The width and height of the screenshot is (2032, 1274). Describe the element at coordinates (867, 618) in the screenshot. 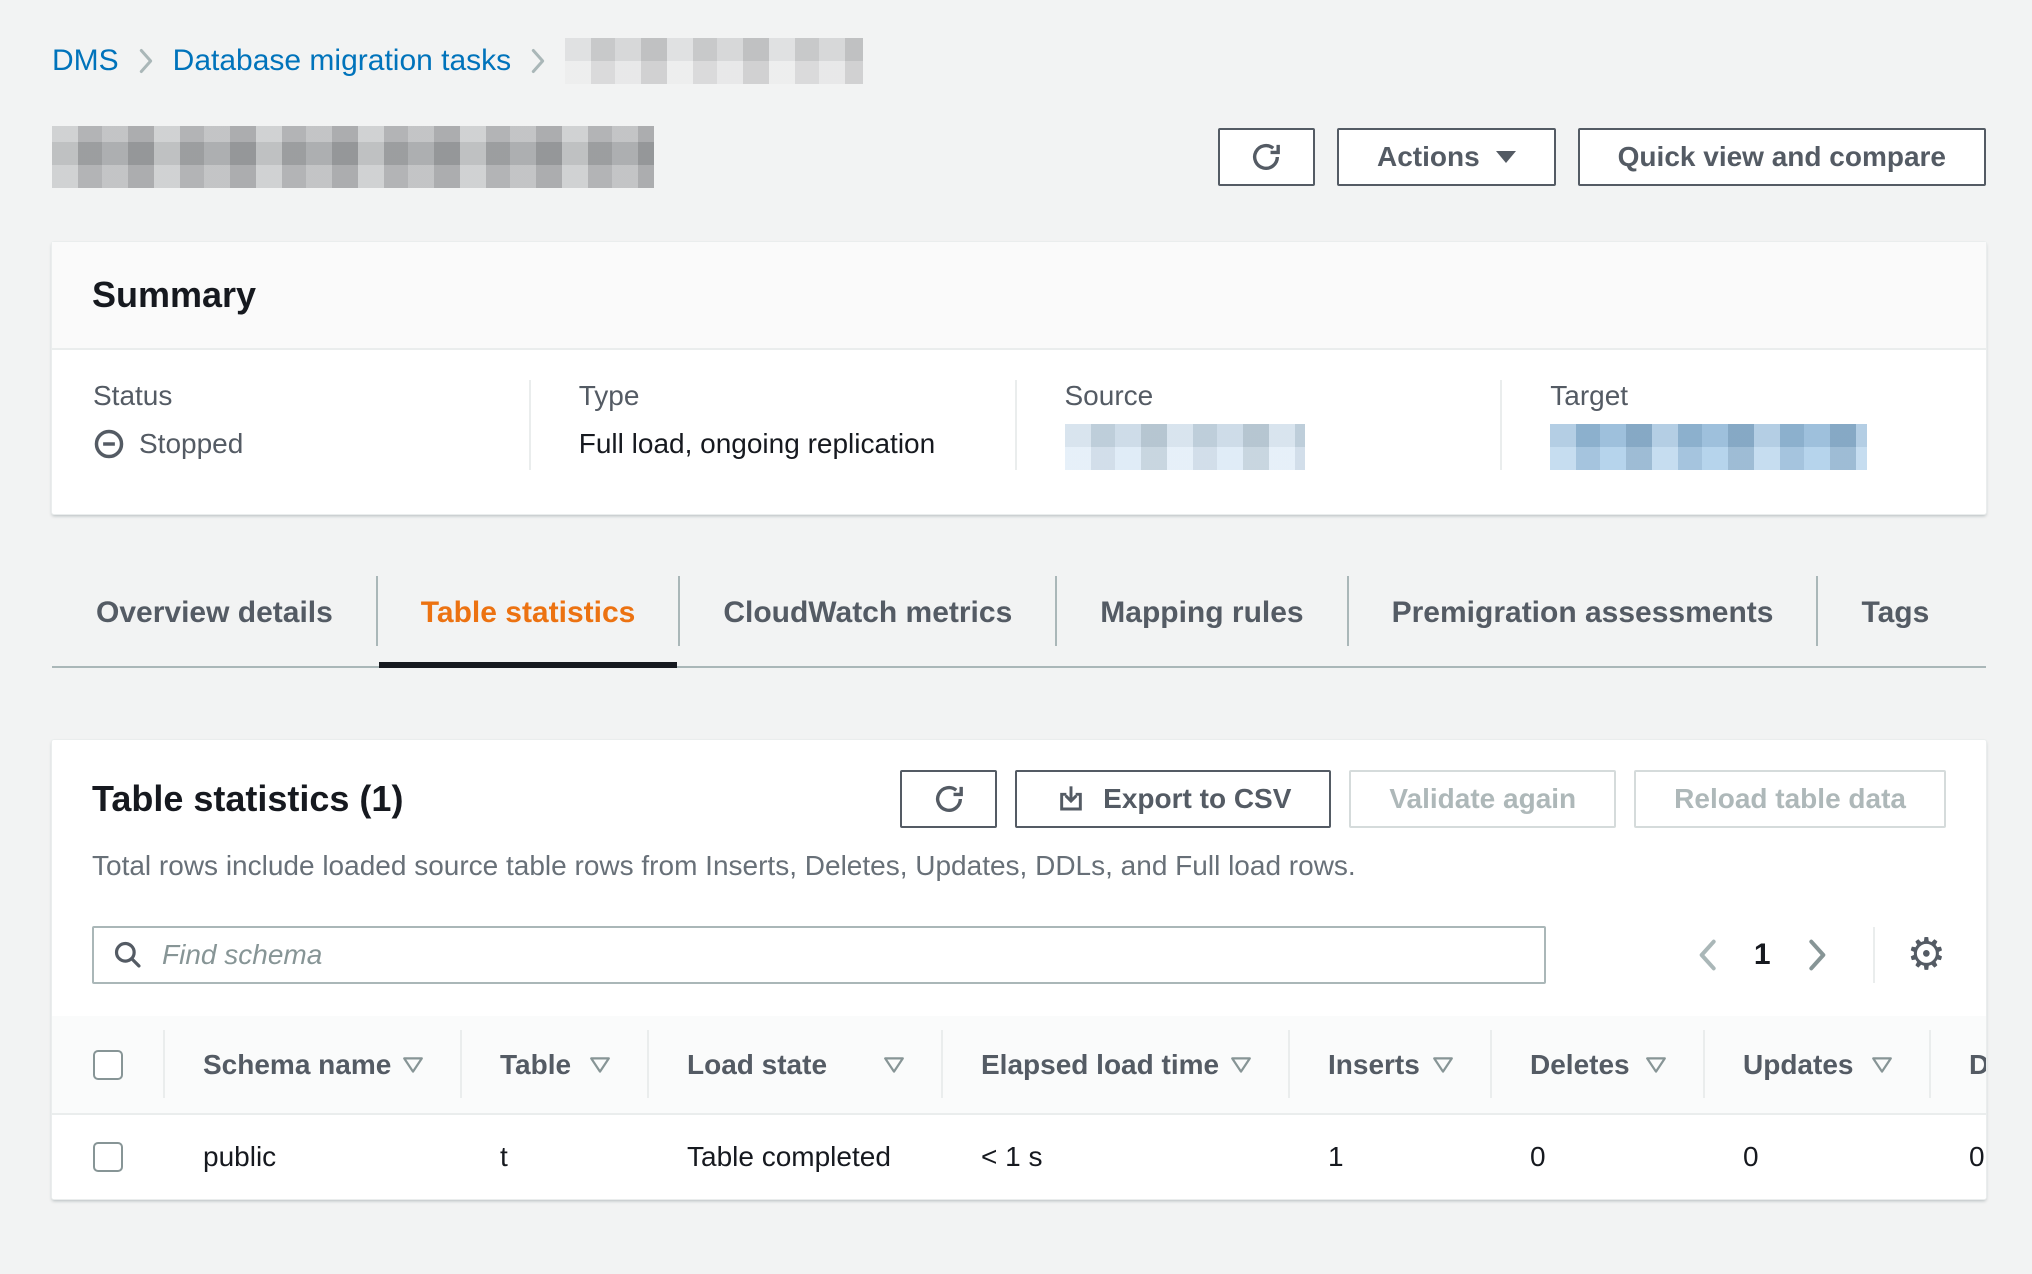

I see `tab-cloudwatch-metrics: CloudWatch metrics` at that location.